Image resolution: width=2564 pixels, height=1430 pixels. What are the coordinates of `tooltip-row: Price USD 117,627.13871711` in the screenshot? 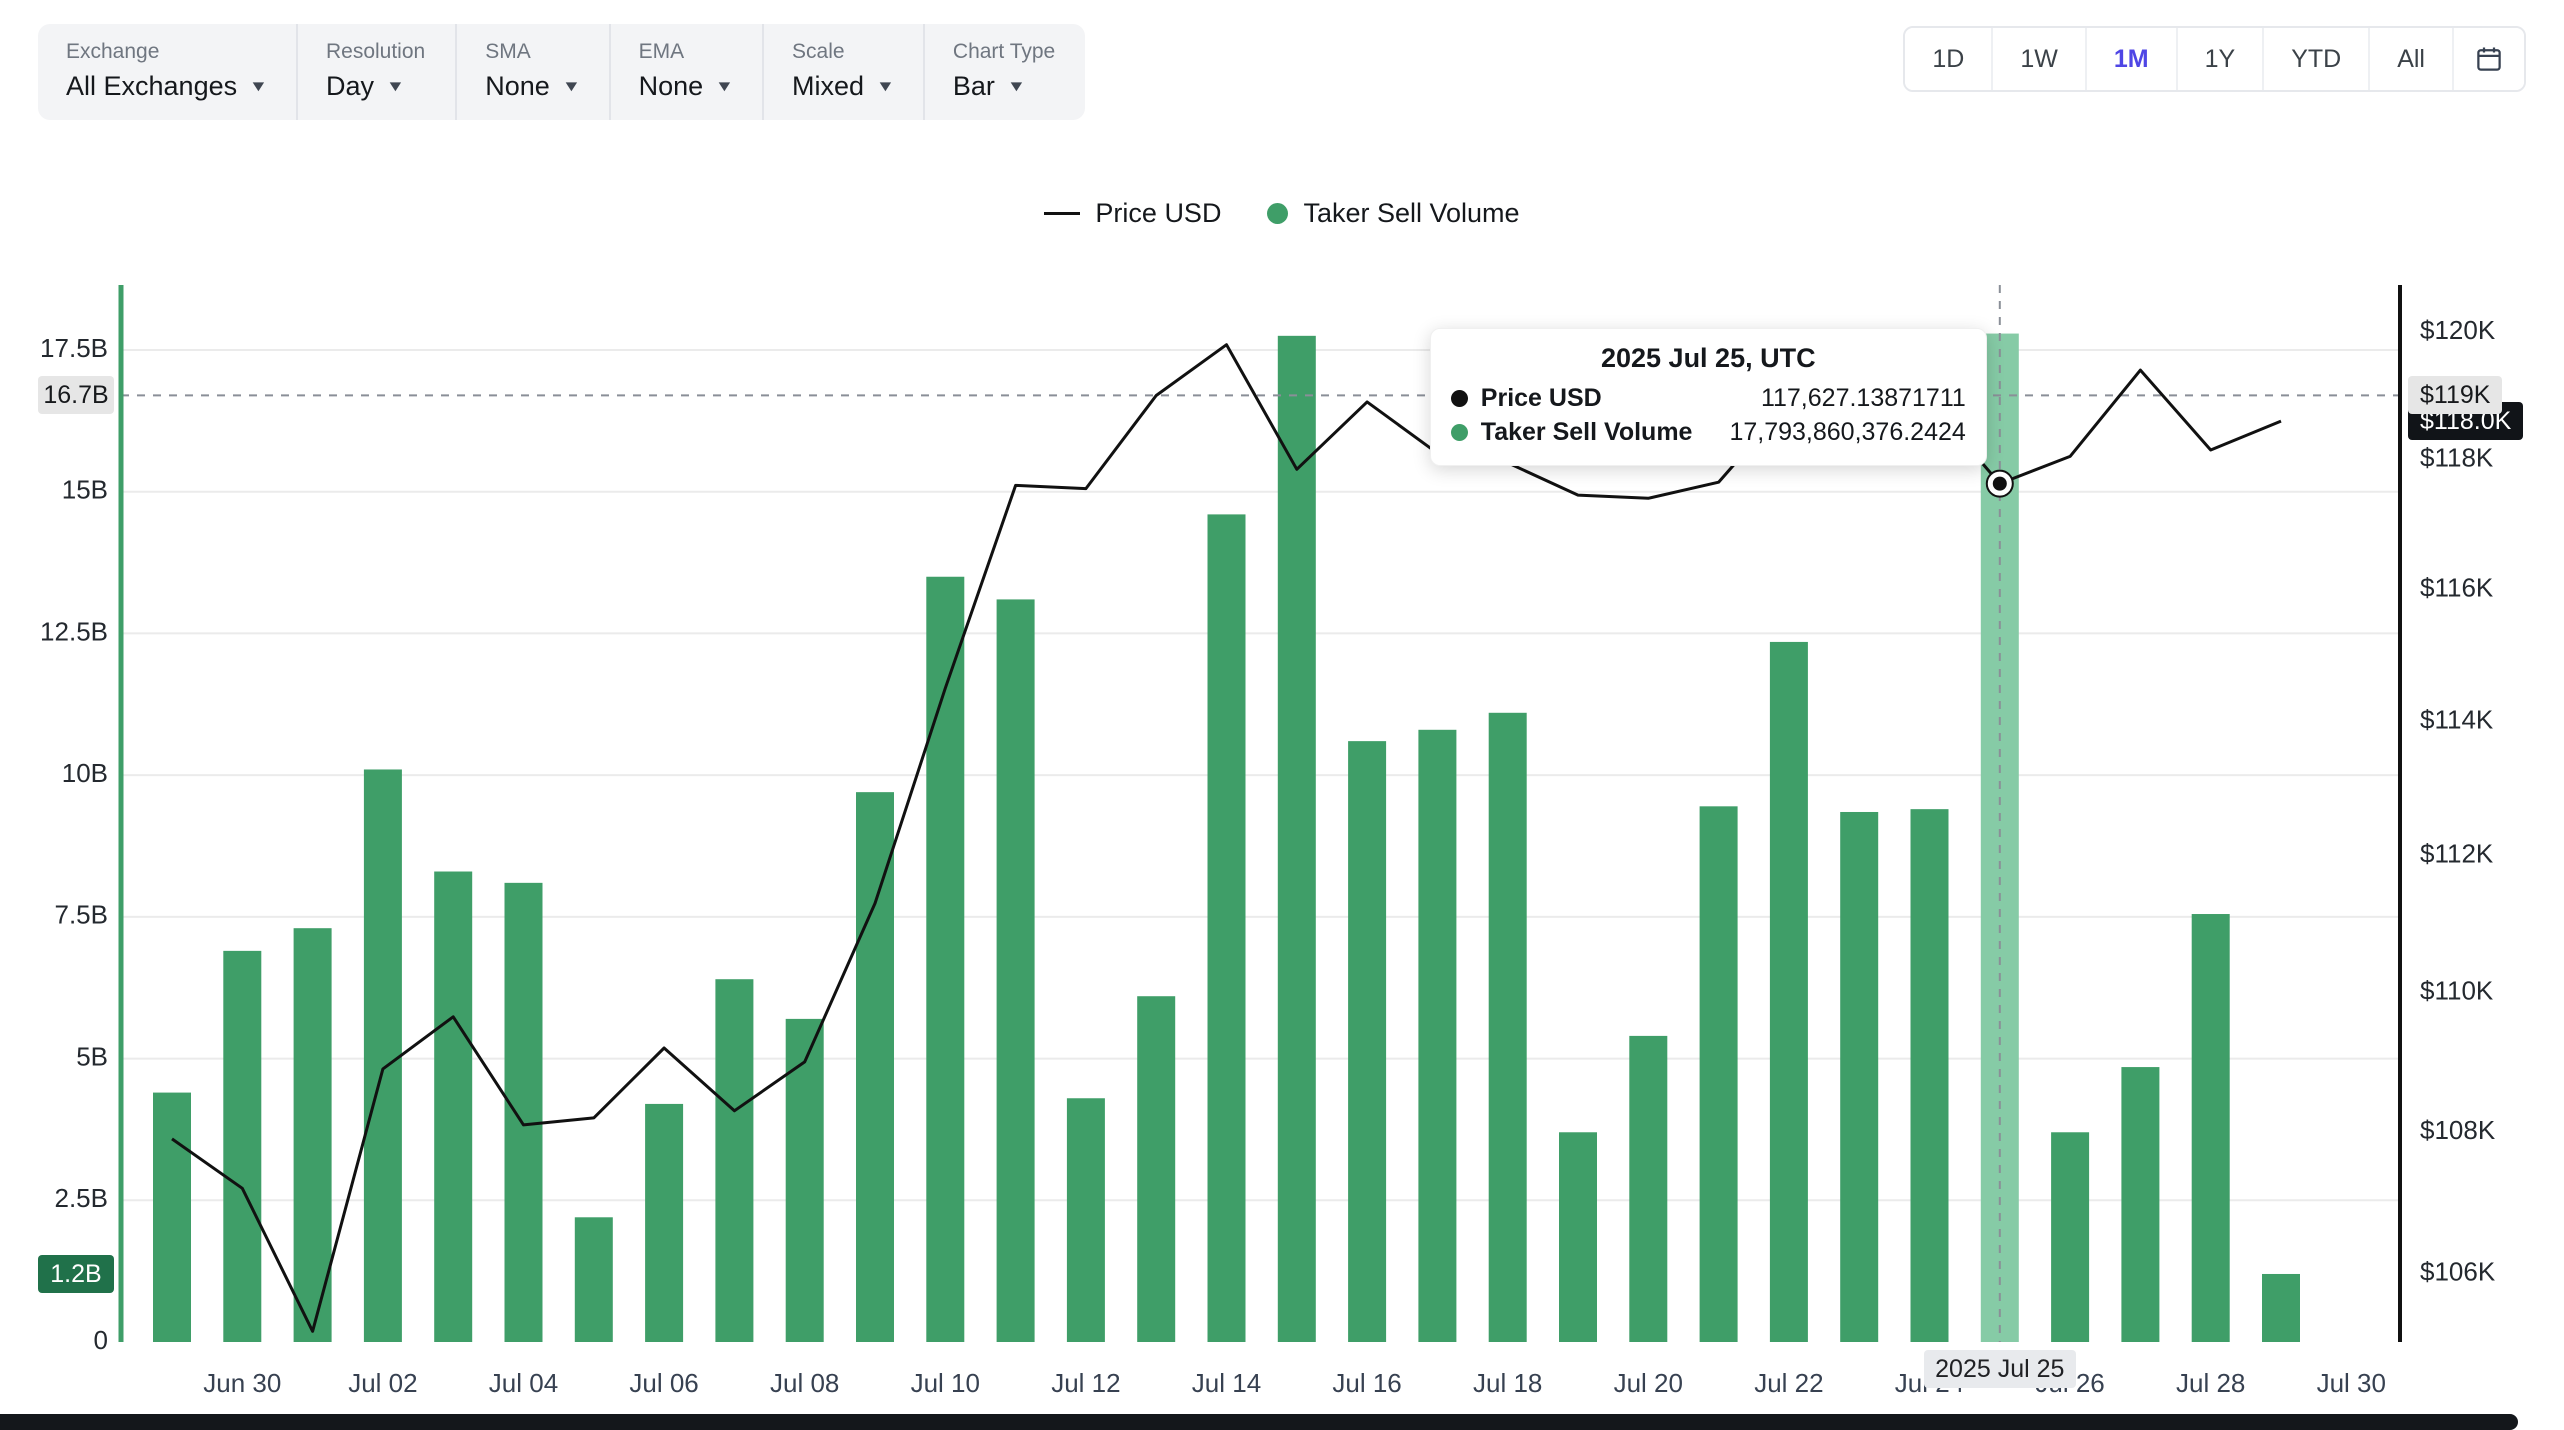 It's located at (1708, 398).